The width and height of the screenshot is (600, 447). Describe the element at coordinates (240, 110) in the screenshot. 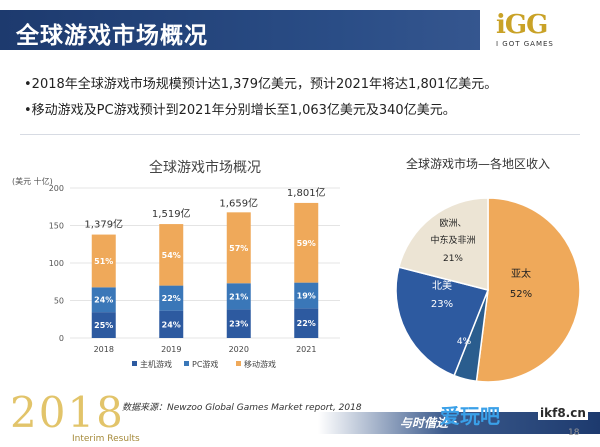

I see `bullet-item: •移动游戏及PC游戏预计到2021年分别增长至1,063亿美元及340亿美元。` at that location.